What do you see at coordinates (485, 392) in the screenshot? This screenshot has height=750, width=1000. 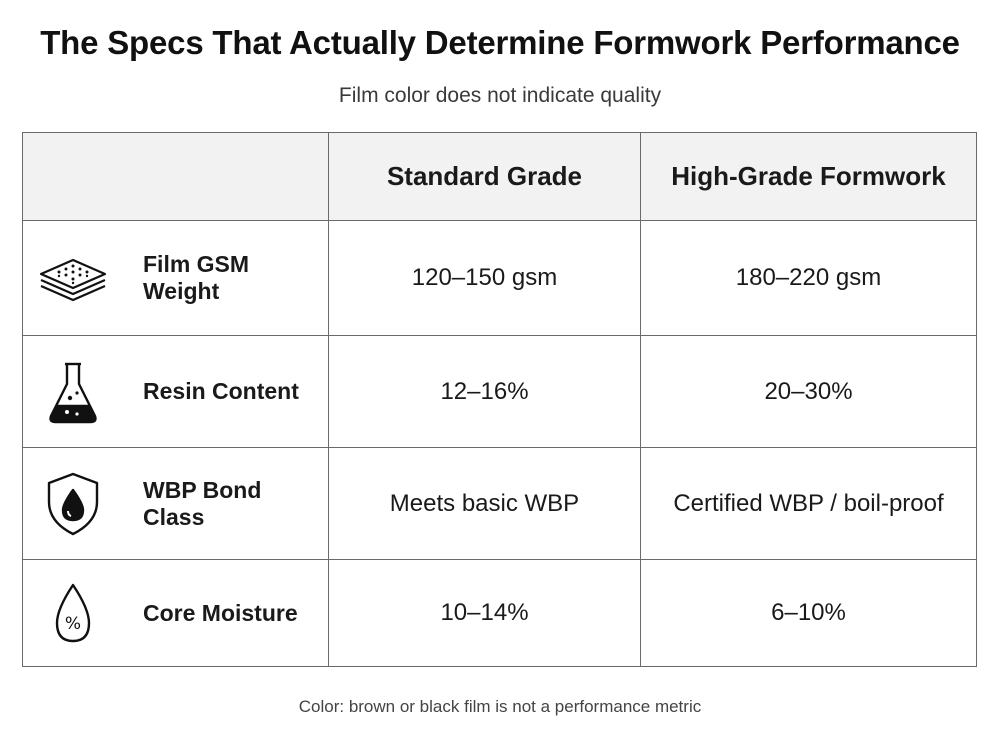 I see `cell-standard-resin: 12–16%` at bounding box center [485, 392].